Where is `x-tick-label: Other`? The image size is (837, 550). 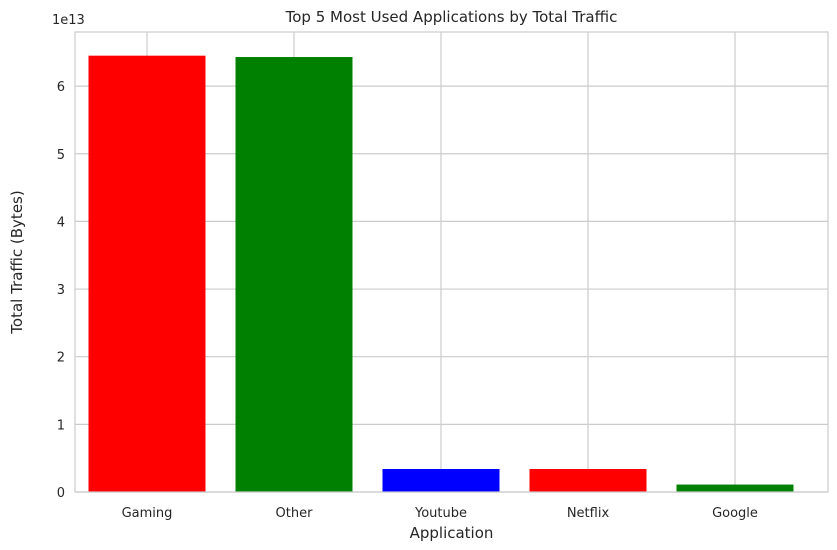 x-tick-label: Other is located at coordinates (295, 513).